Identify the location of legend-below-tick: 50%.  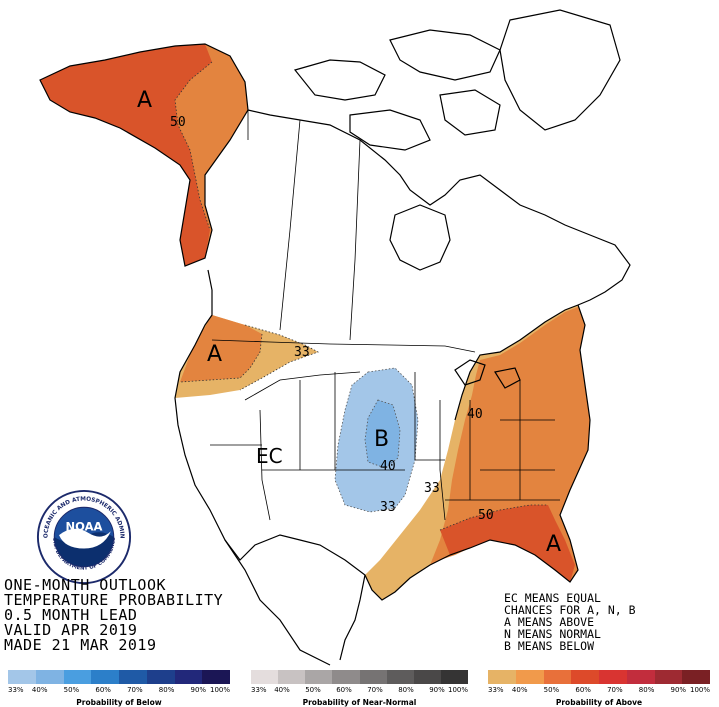
(71, 690).